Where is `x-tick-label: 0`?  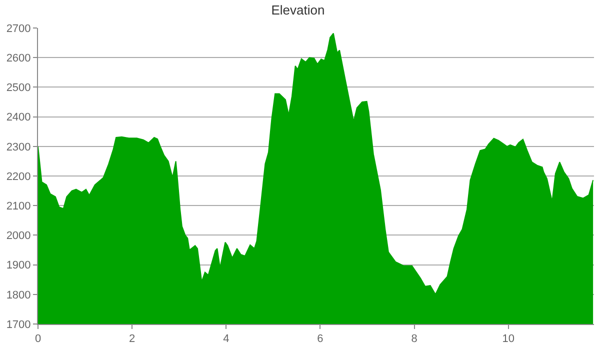 x-tick-label: 0 is located at coordinates (38, 339).